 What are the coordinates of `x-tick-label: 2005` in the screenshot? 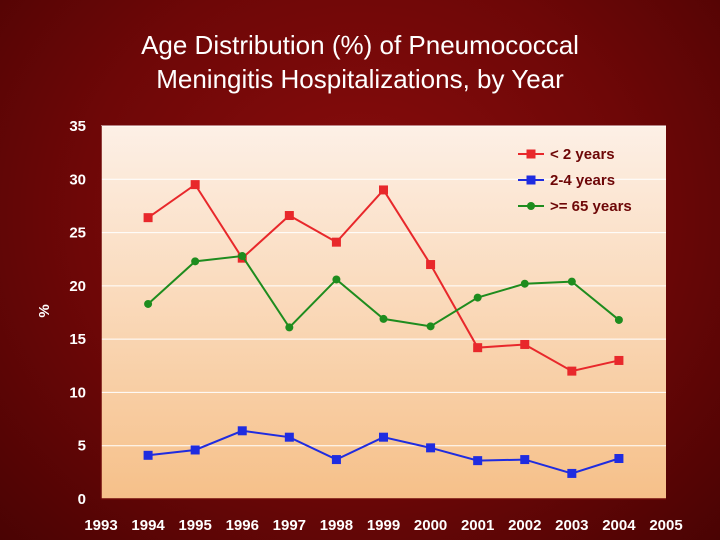 It's located at (665, 525).